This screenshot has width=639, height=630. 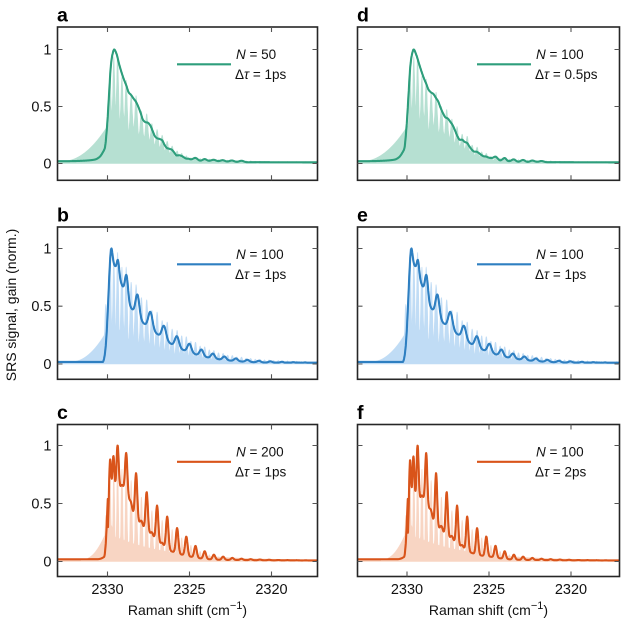 What do you see at coordinates (63, 215) in the screenshot?
I see `svg-text: b` at bounding box center [63, 215].